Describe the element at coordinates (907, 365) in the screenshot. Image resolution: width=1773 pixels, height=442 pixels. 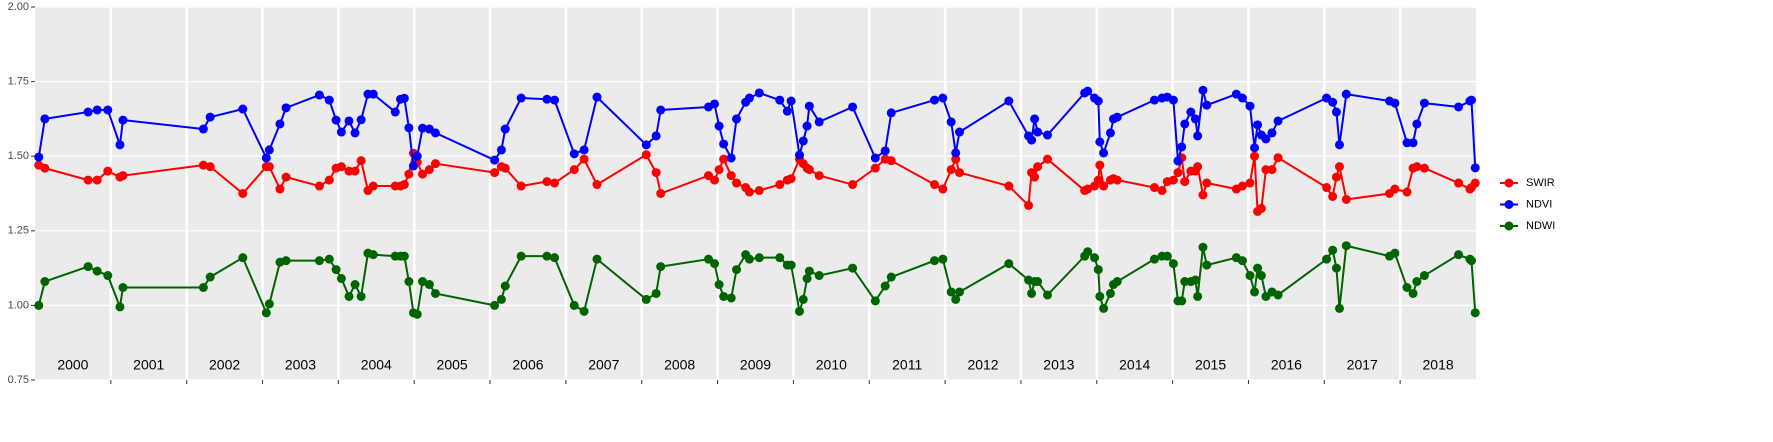
I see `year-label: 2011` at that location.